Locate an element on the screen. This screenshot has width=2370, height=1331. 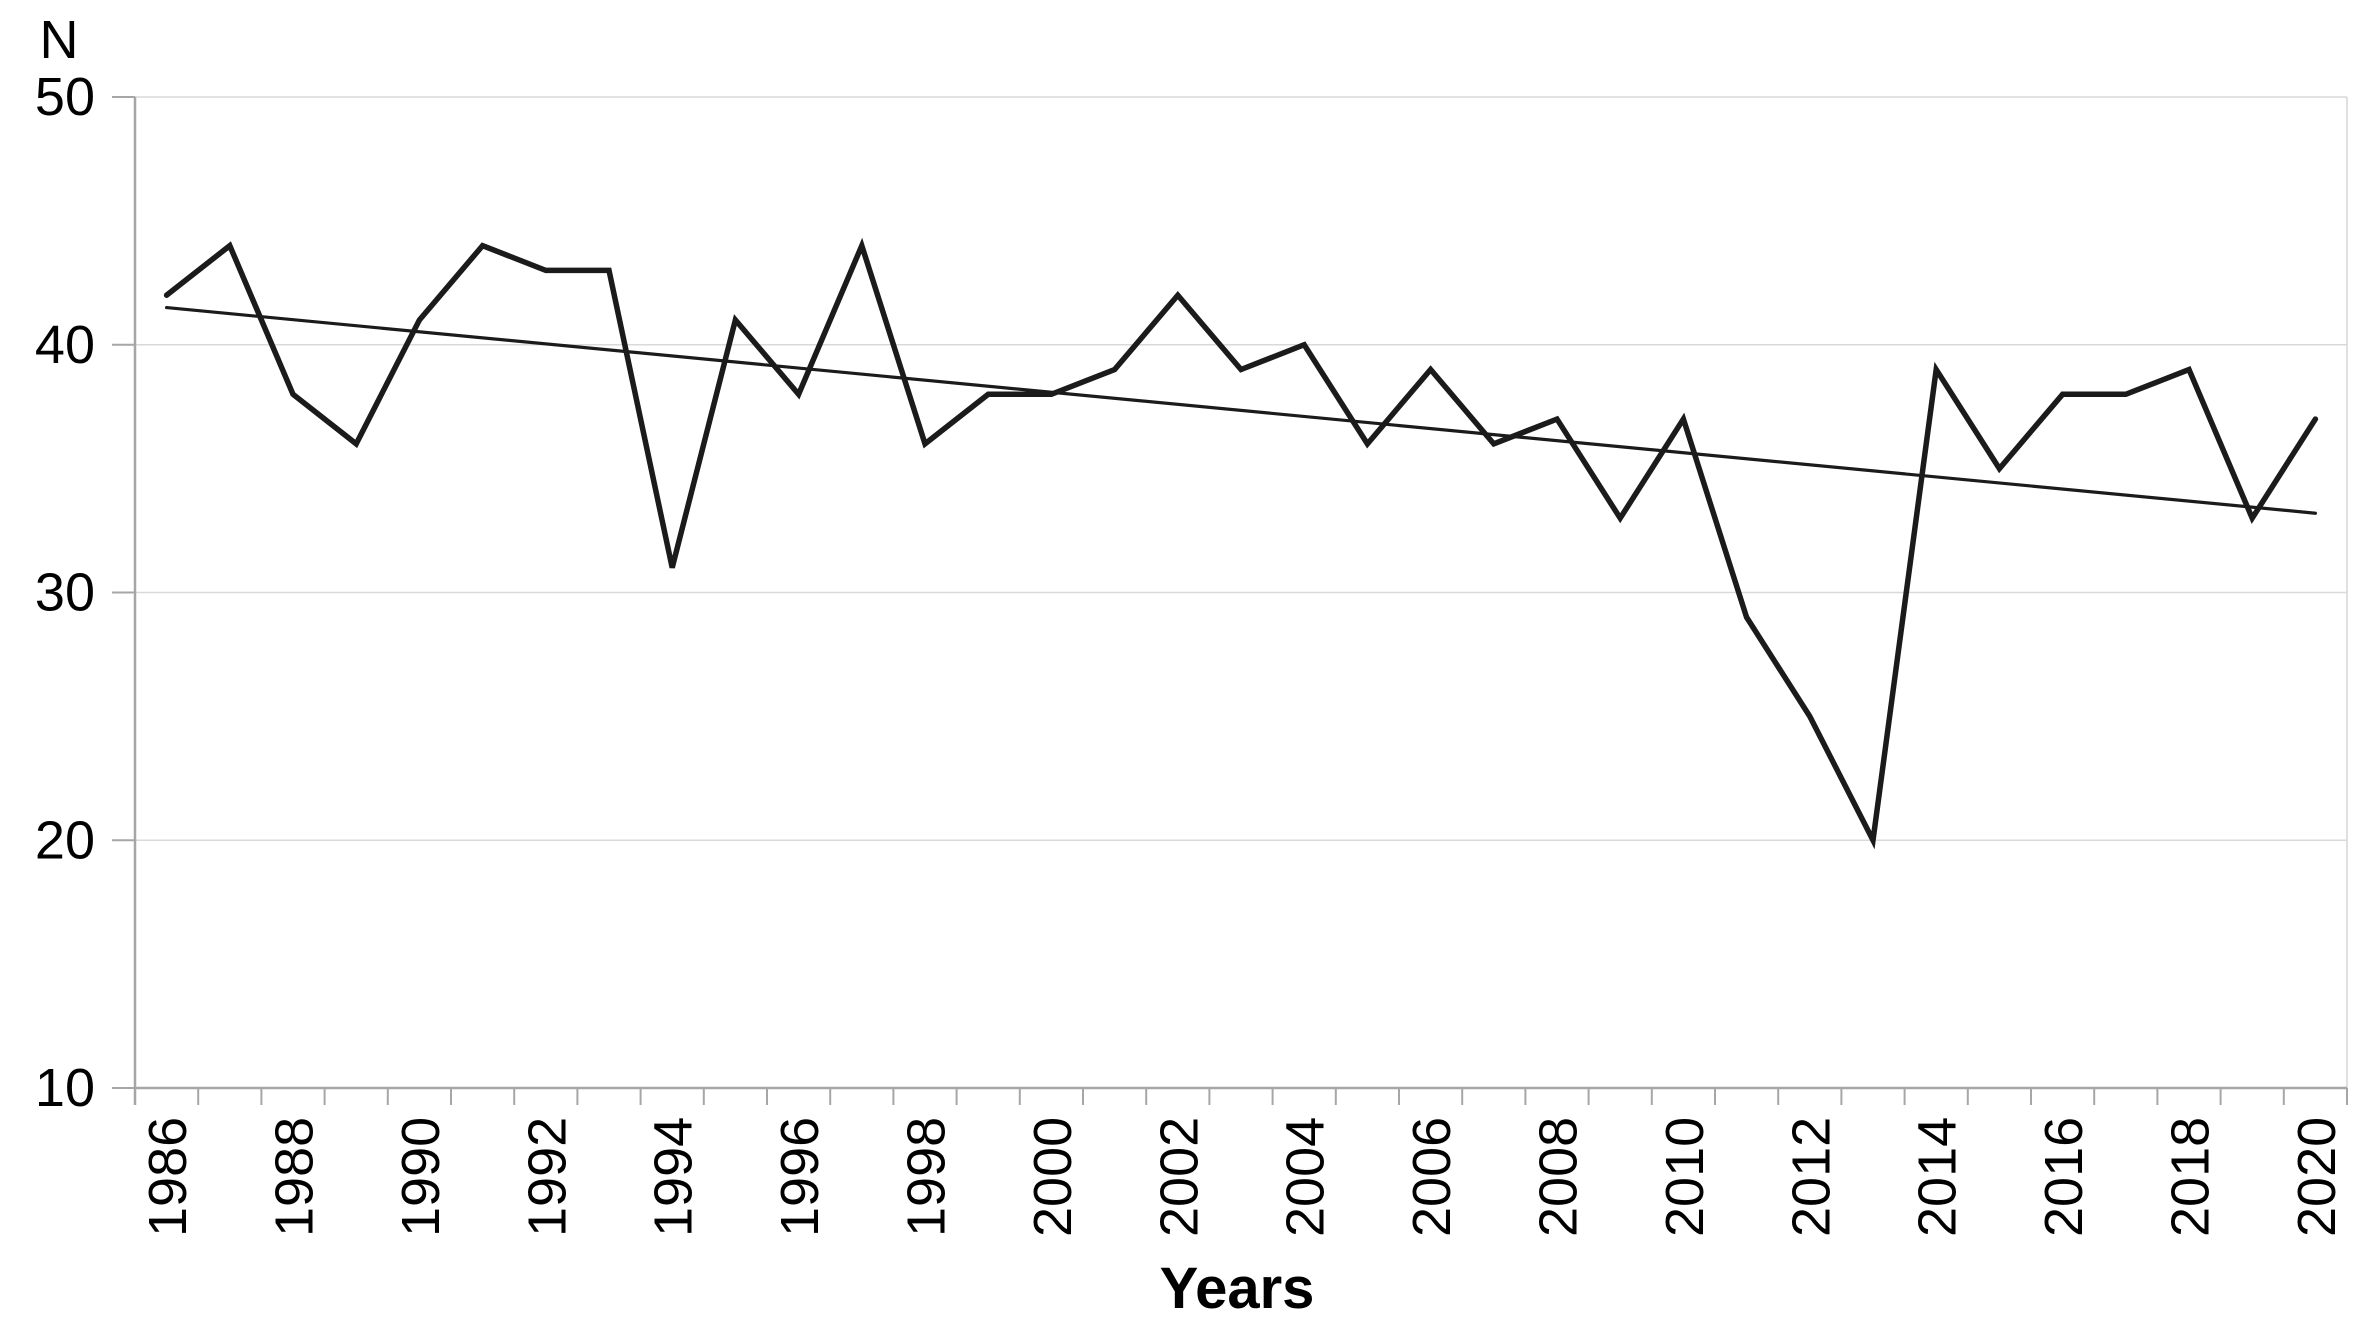
x-tick-label: 2006 is located at coordinates (1432, 1177).